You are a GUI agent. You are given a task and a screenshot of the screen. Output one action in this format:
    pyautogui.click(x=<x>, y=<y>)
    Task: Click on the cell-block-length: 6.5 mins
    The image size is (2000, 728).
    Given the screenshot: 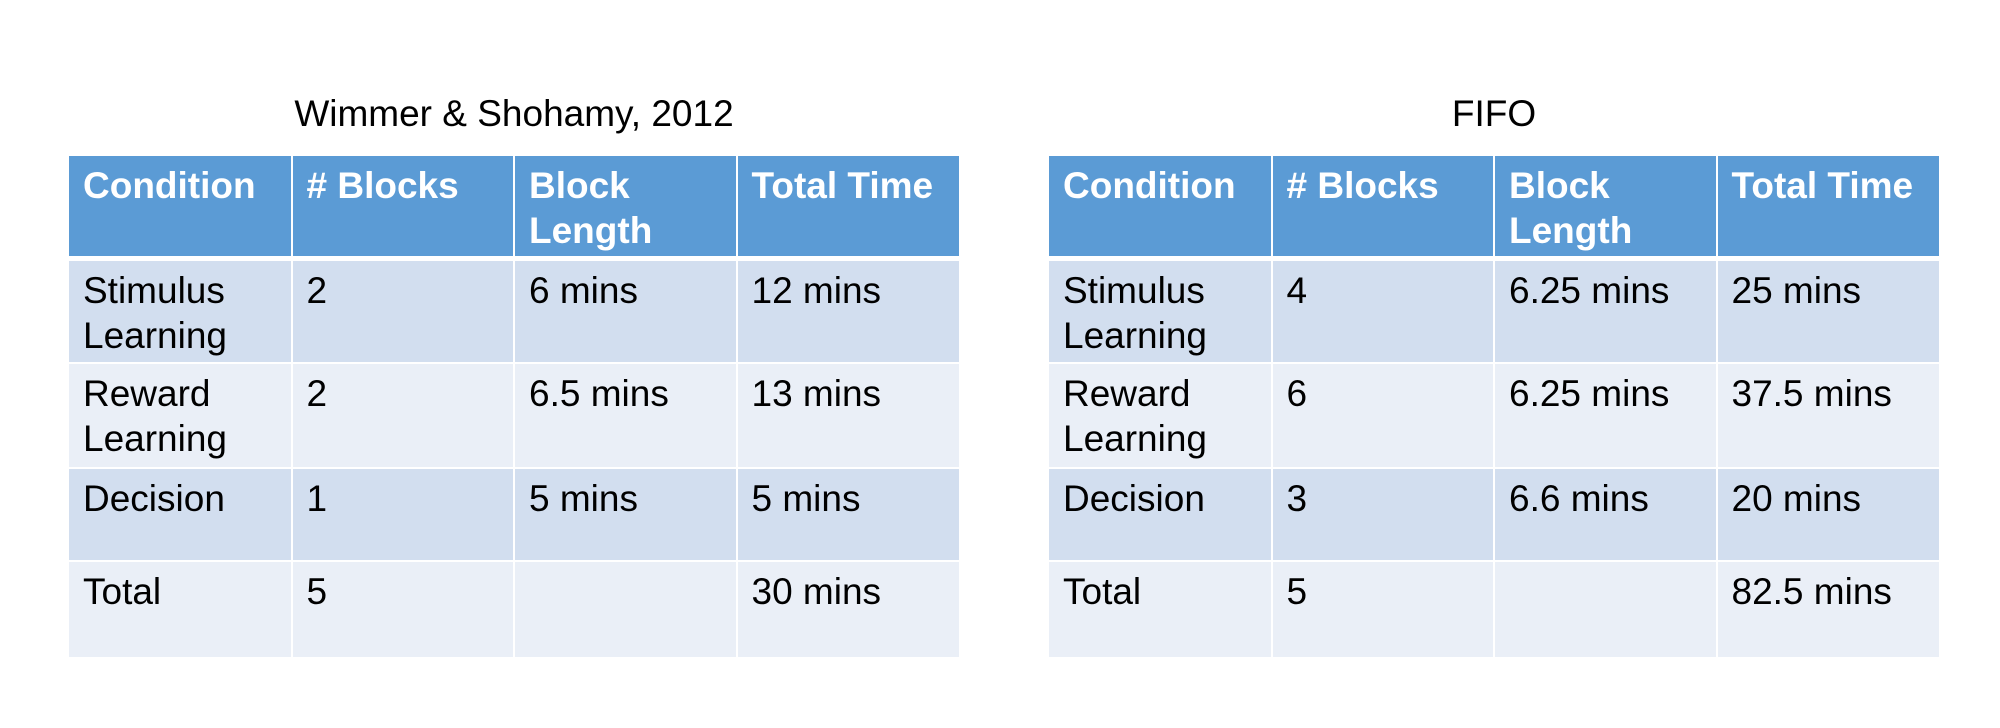 What is the action you would take?
    pyautogui.click(x=626, y=416)
    